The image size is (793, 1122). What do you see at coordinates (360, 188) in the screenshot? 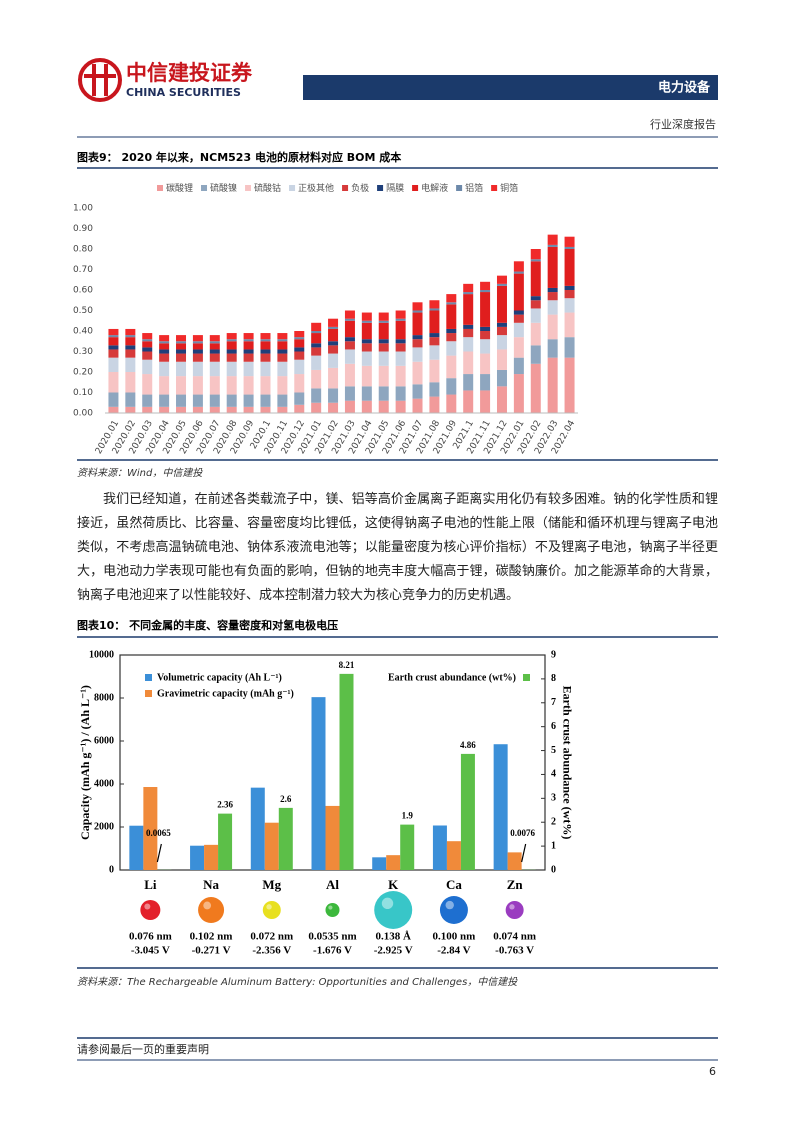
I see `legend-label: 负极` at bounding box center [360, 188].